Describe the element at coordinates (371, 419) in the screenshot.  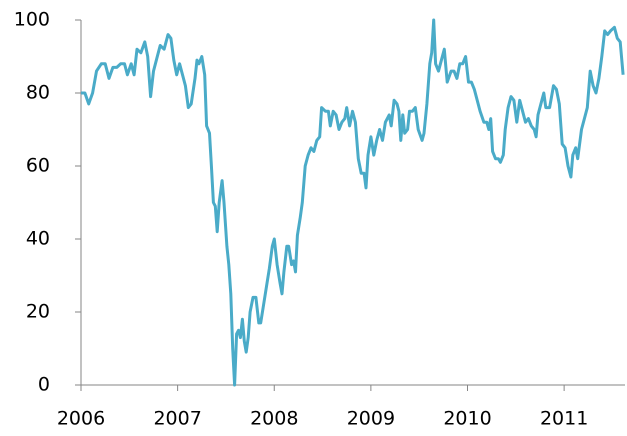
I see `x-tick-label: 2009` at that location.